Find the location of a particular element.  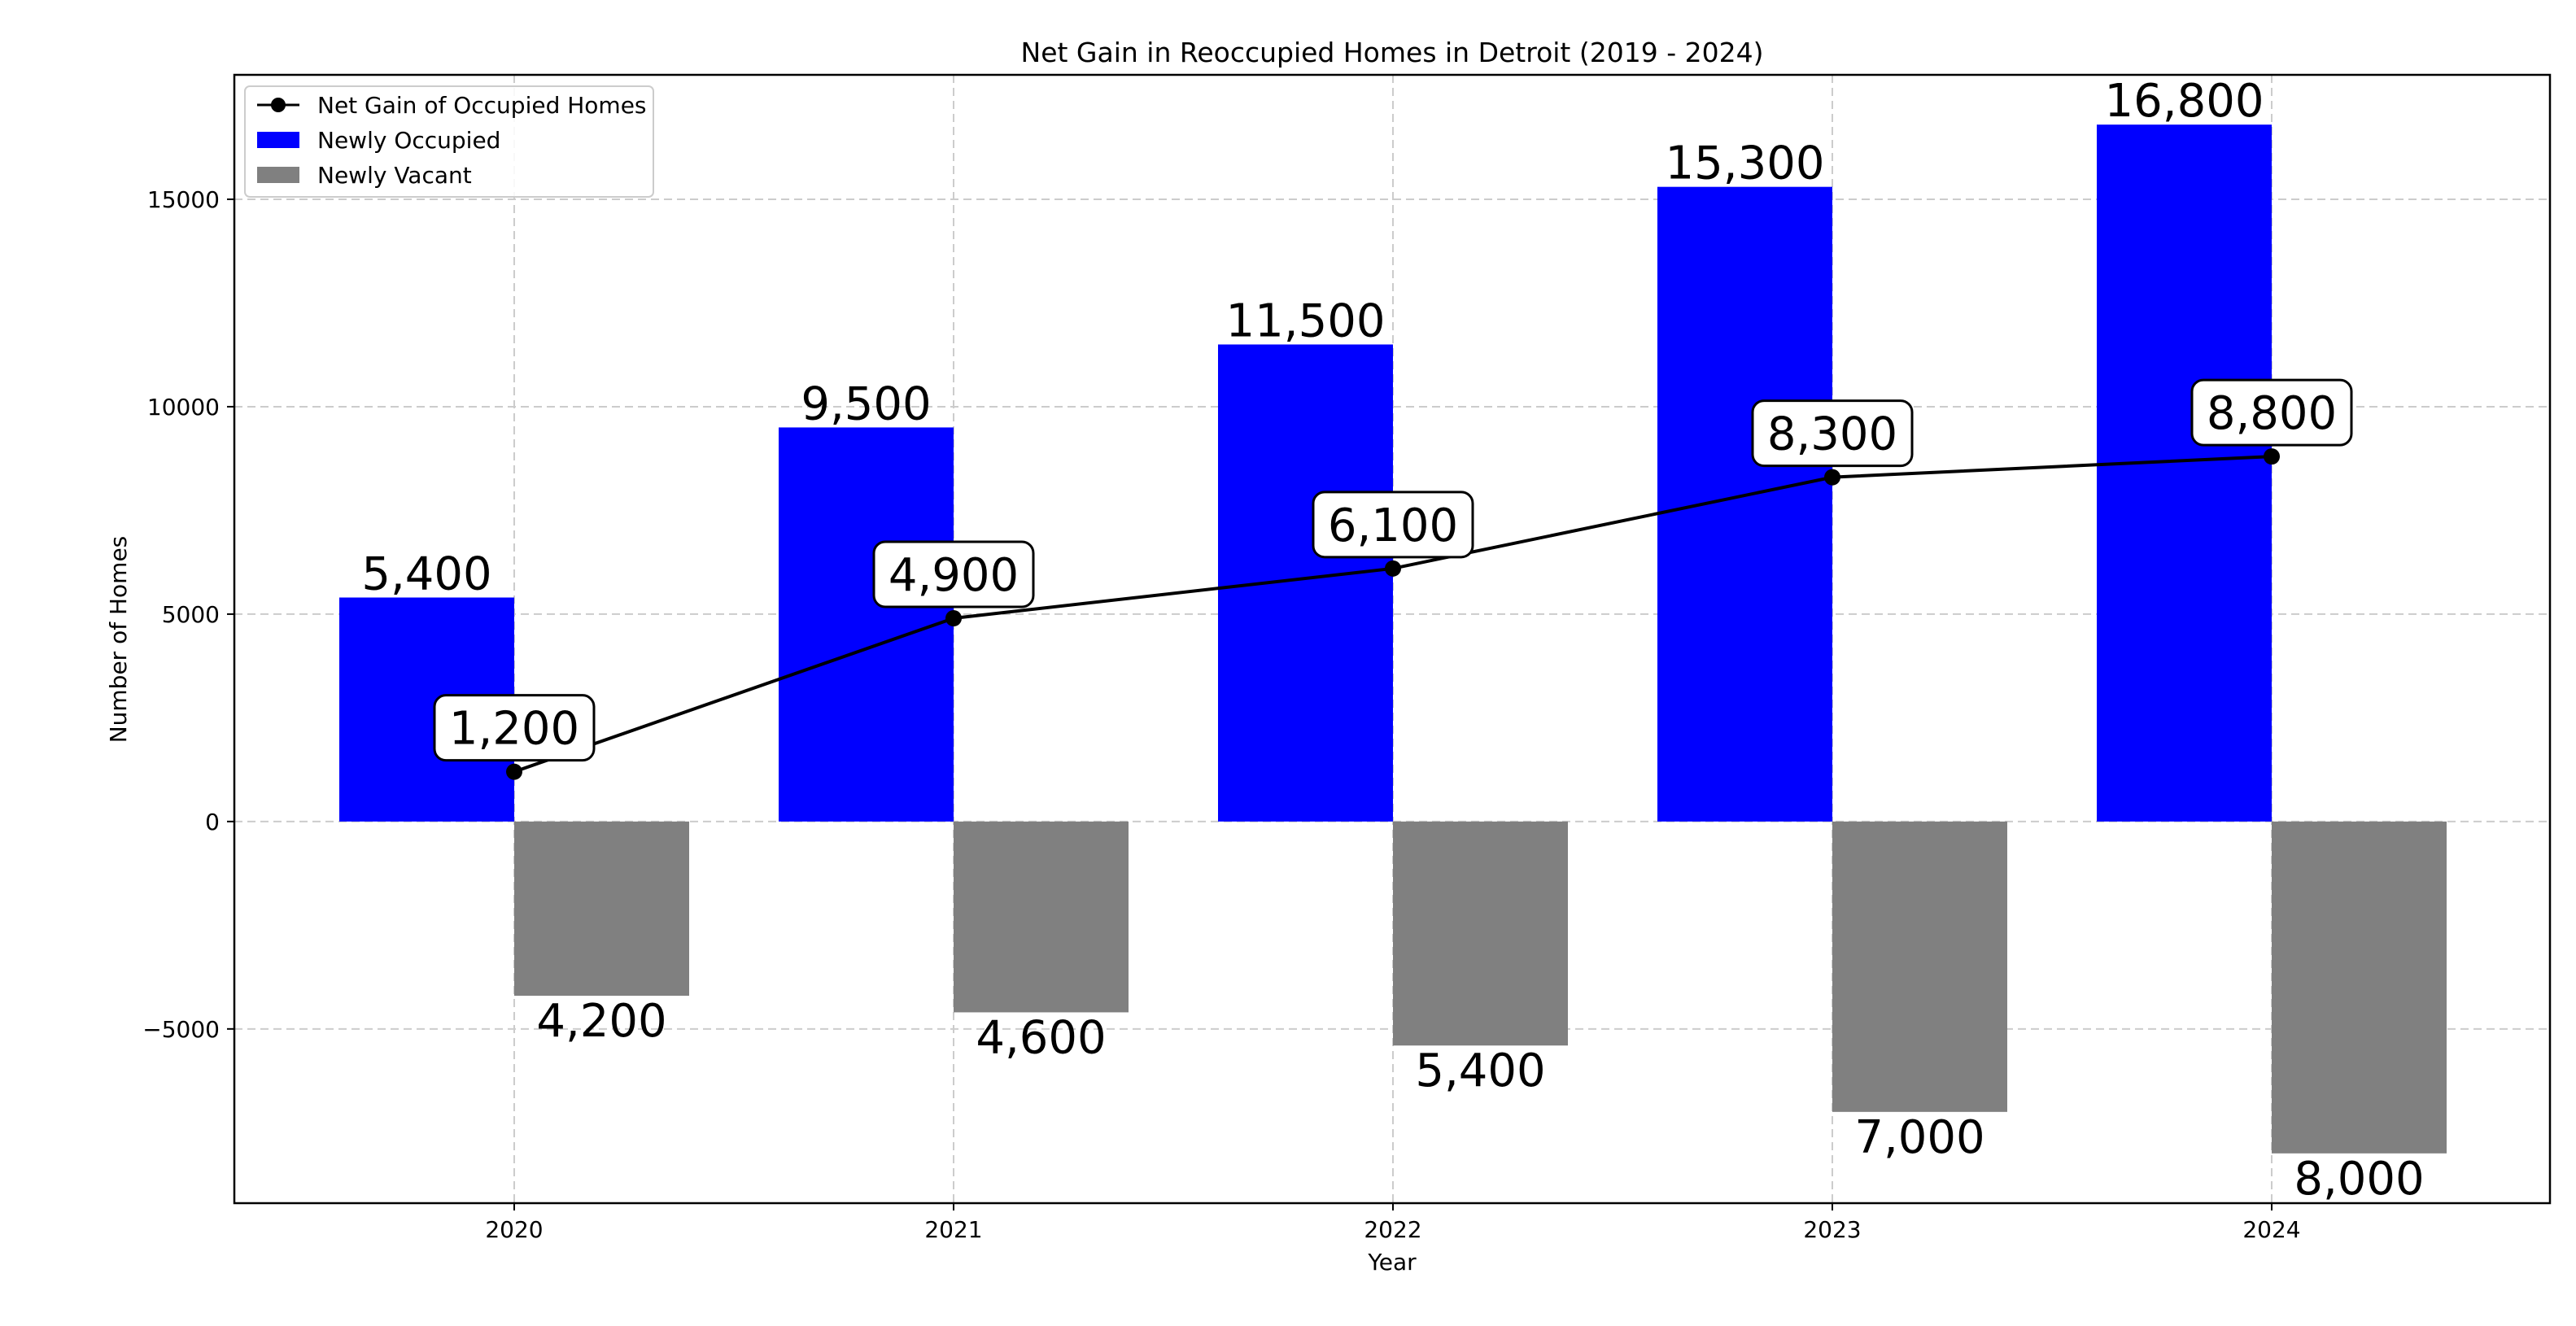

x-tick-label: 2022 is located at coordinates (1392, 1229).